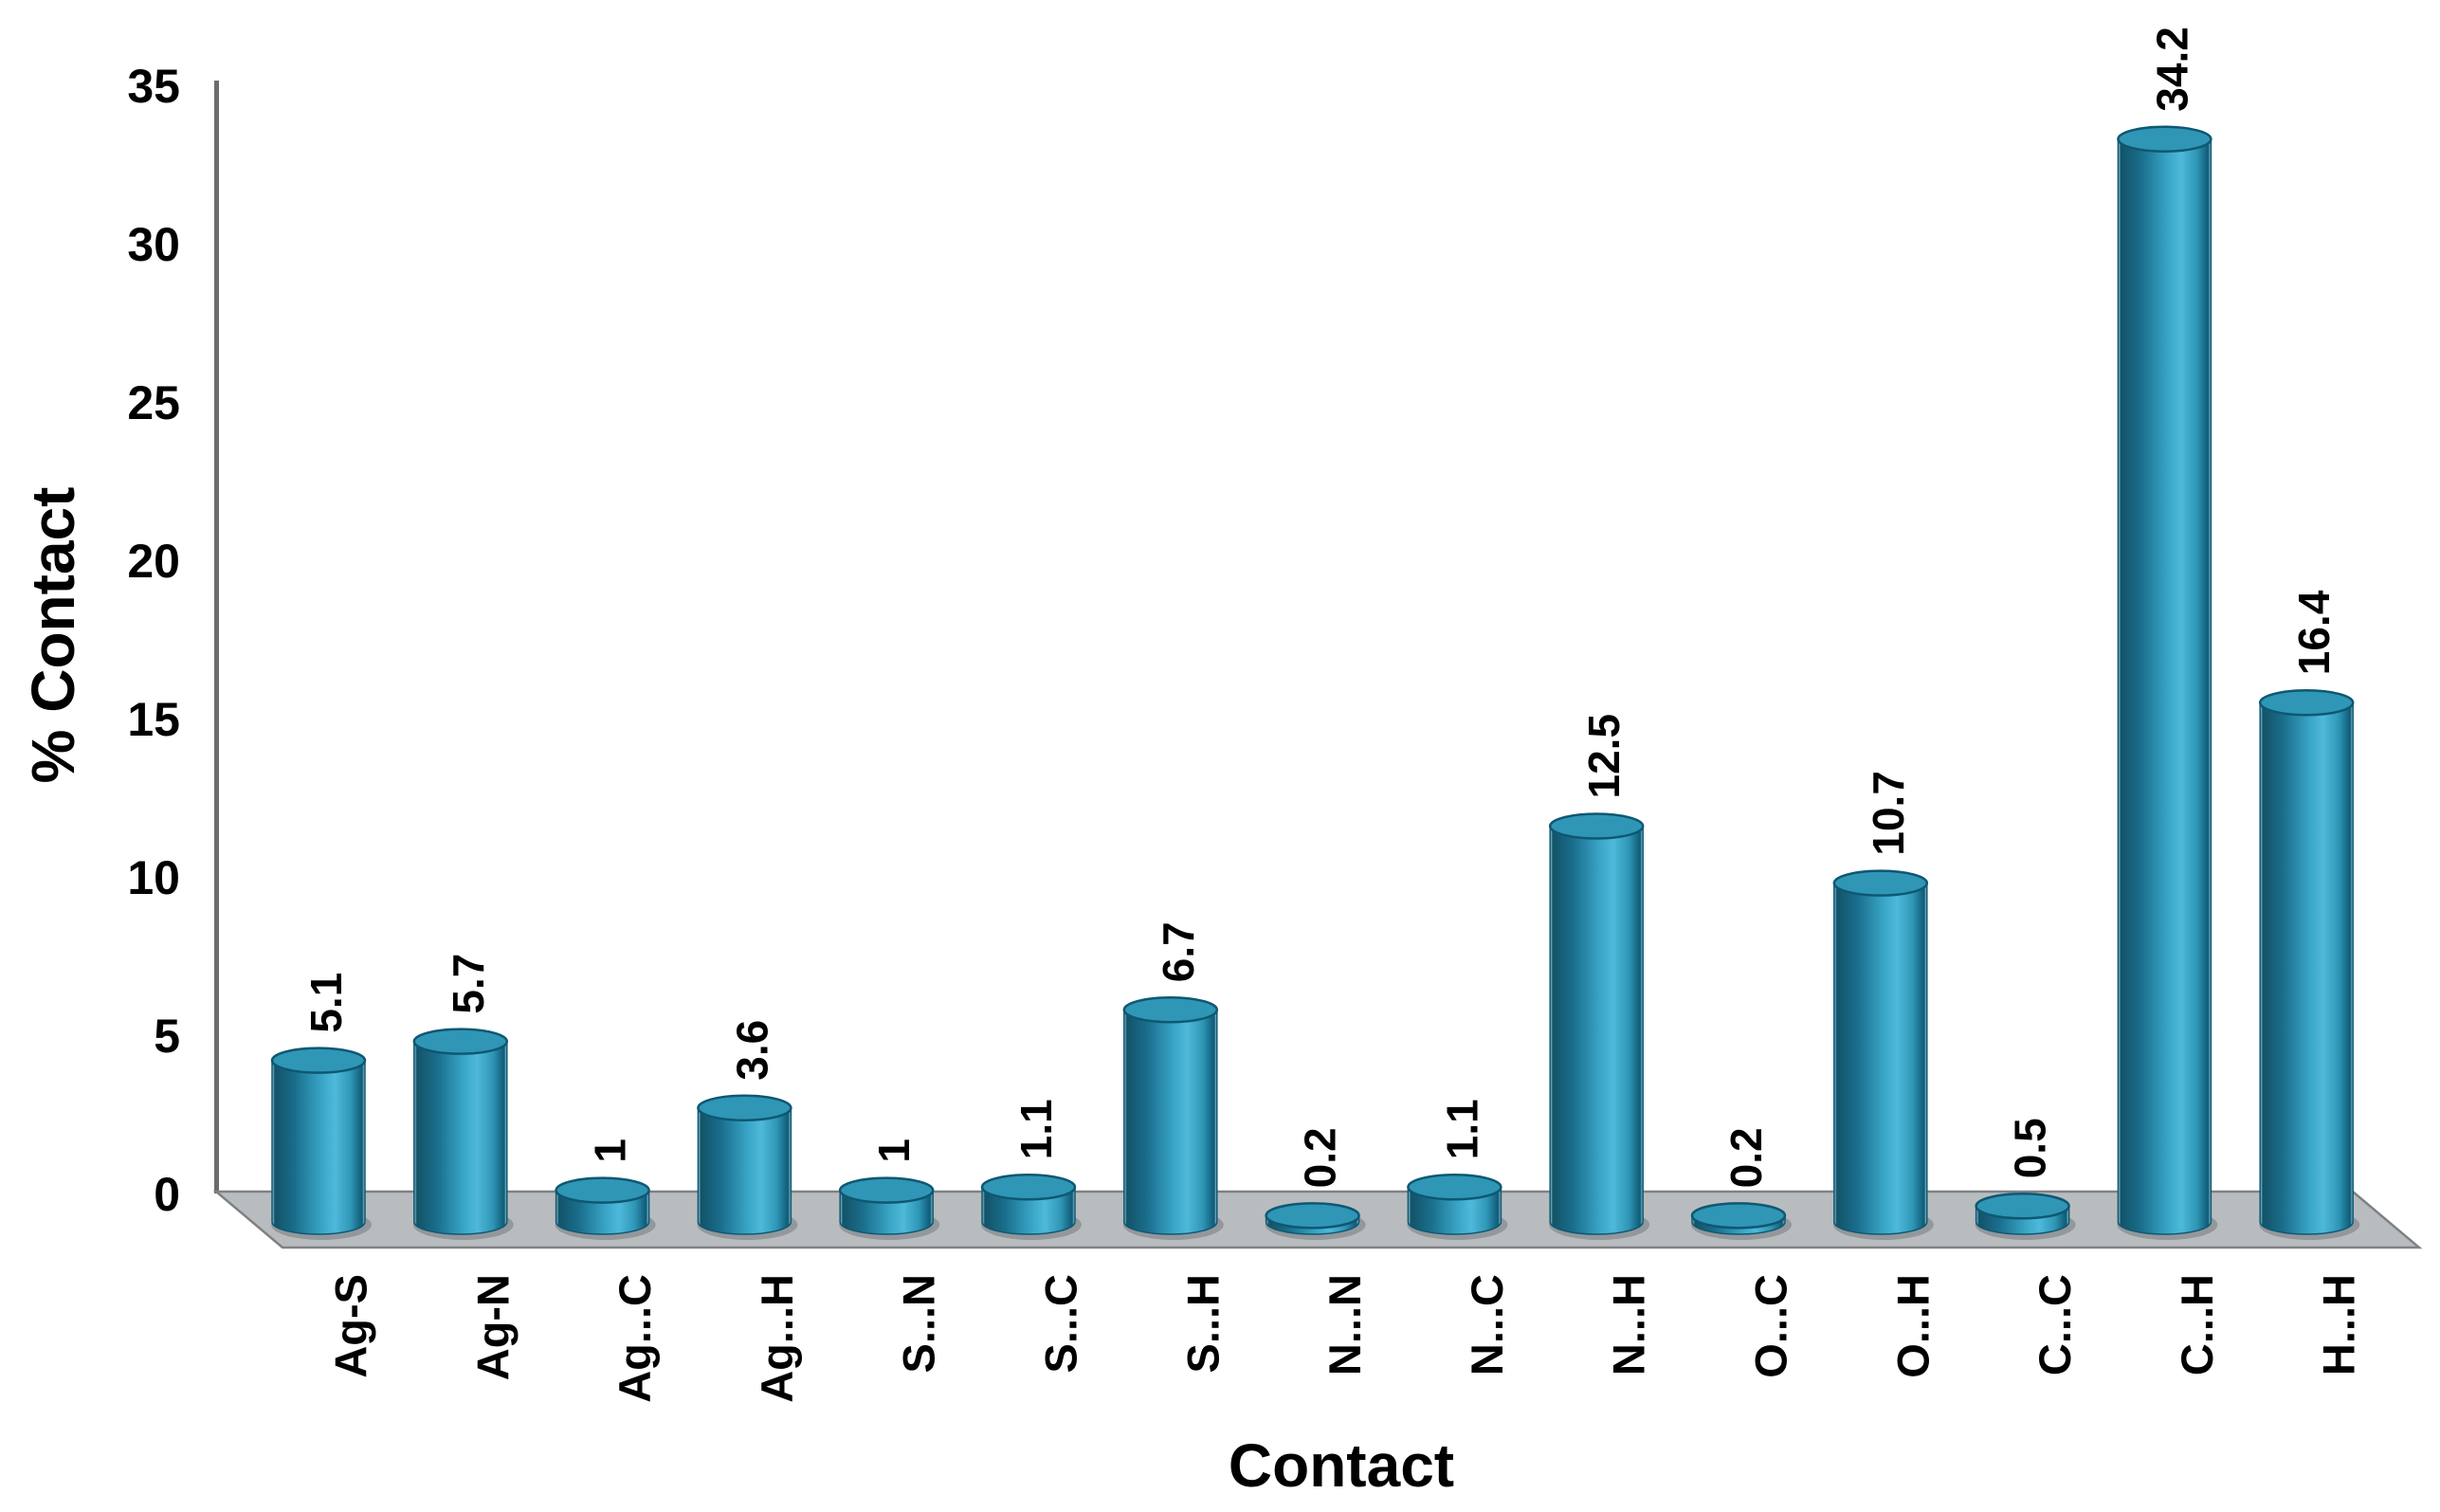 The image size is (2440, 1512). What do you see at coordinates (2314, 633) in the screenshot?
I see `bar-value-label: 16.4` at bounding box center [2314, 633].